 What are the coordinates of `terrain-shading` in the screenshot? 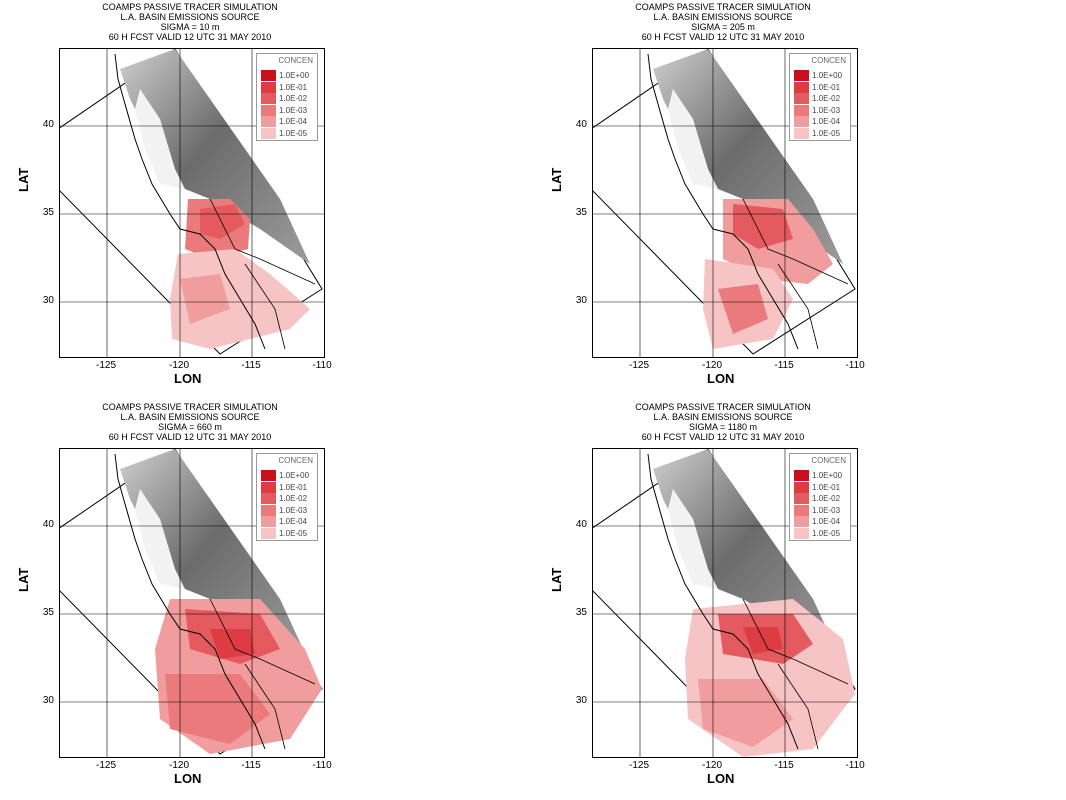 It's located at (215, 156).